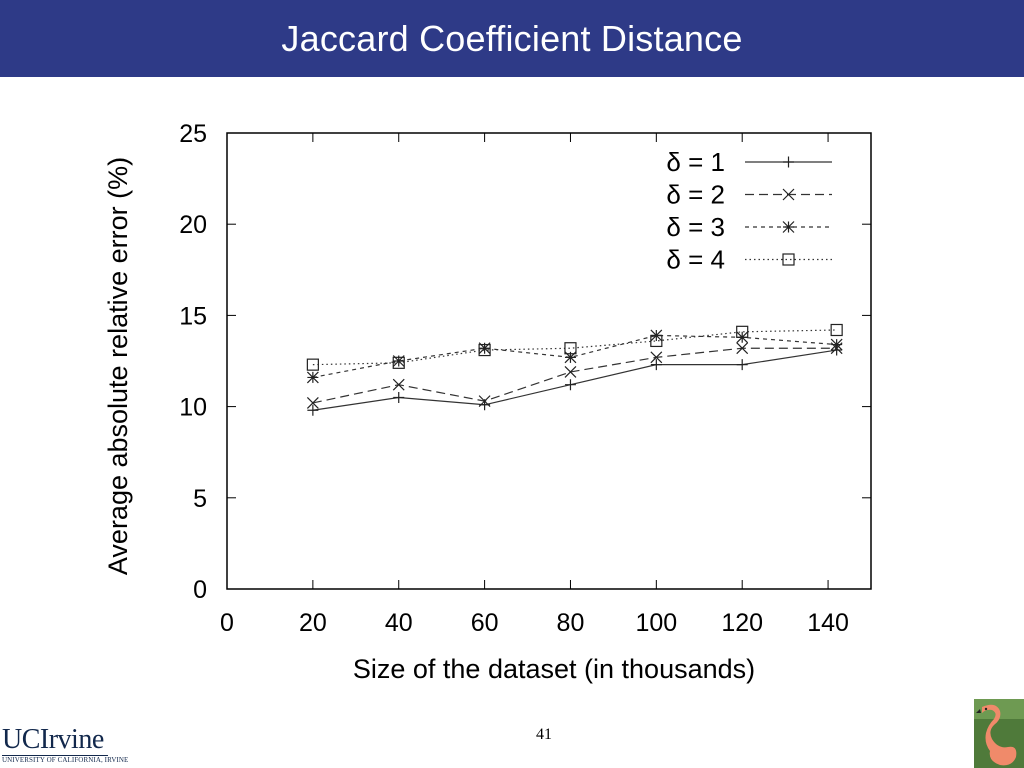 The height and width of the screenshot is (768, 1024). I want to click on x-tick-label: 80, so click(571, 623).